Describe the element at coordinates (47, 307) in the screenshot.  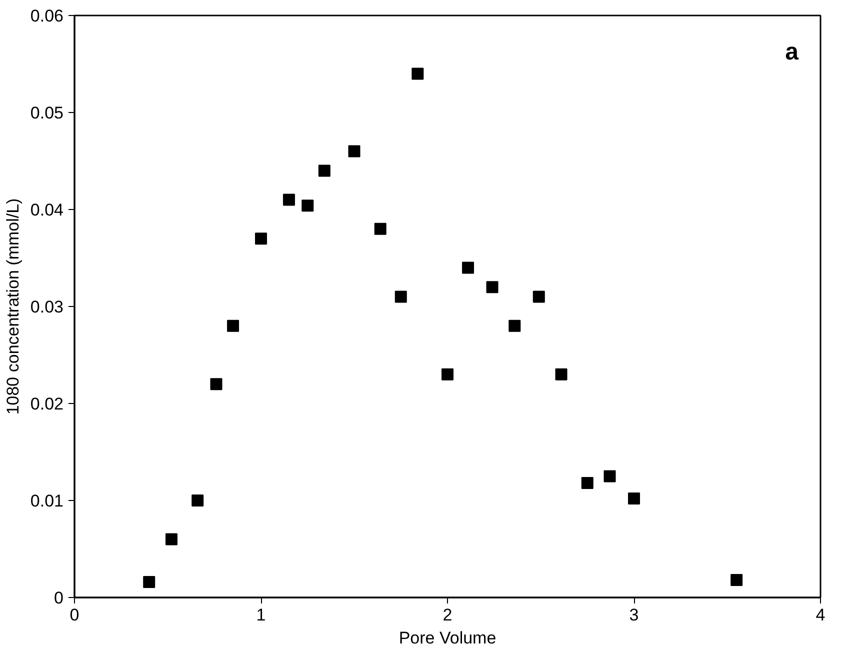
I see `y-tick-label: 0.03` at that location.